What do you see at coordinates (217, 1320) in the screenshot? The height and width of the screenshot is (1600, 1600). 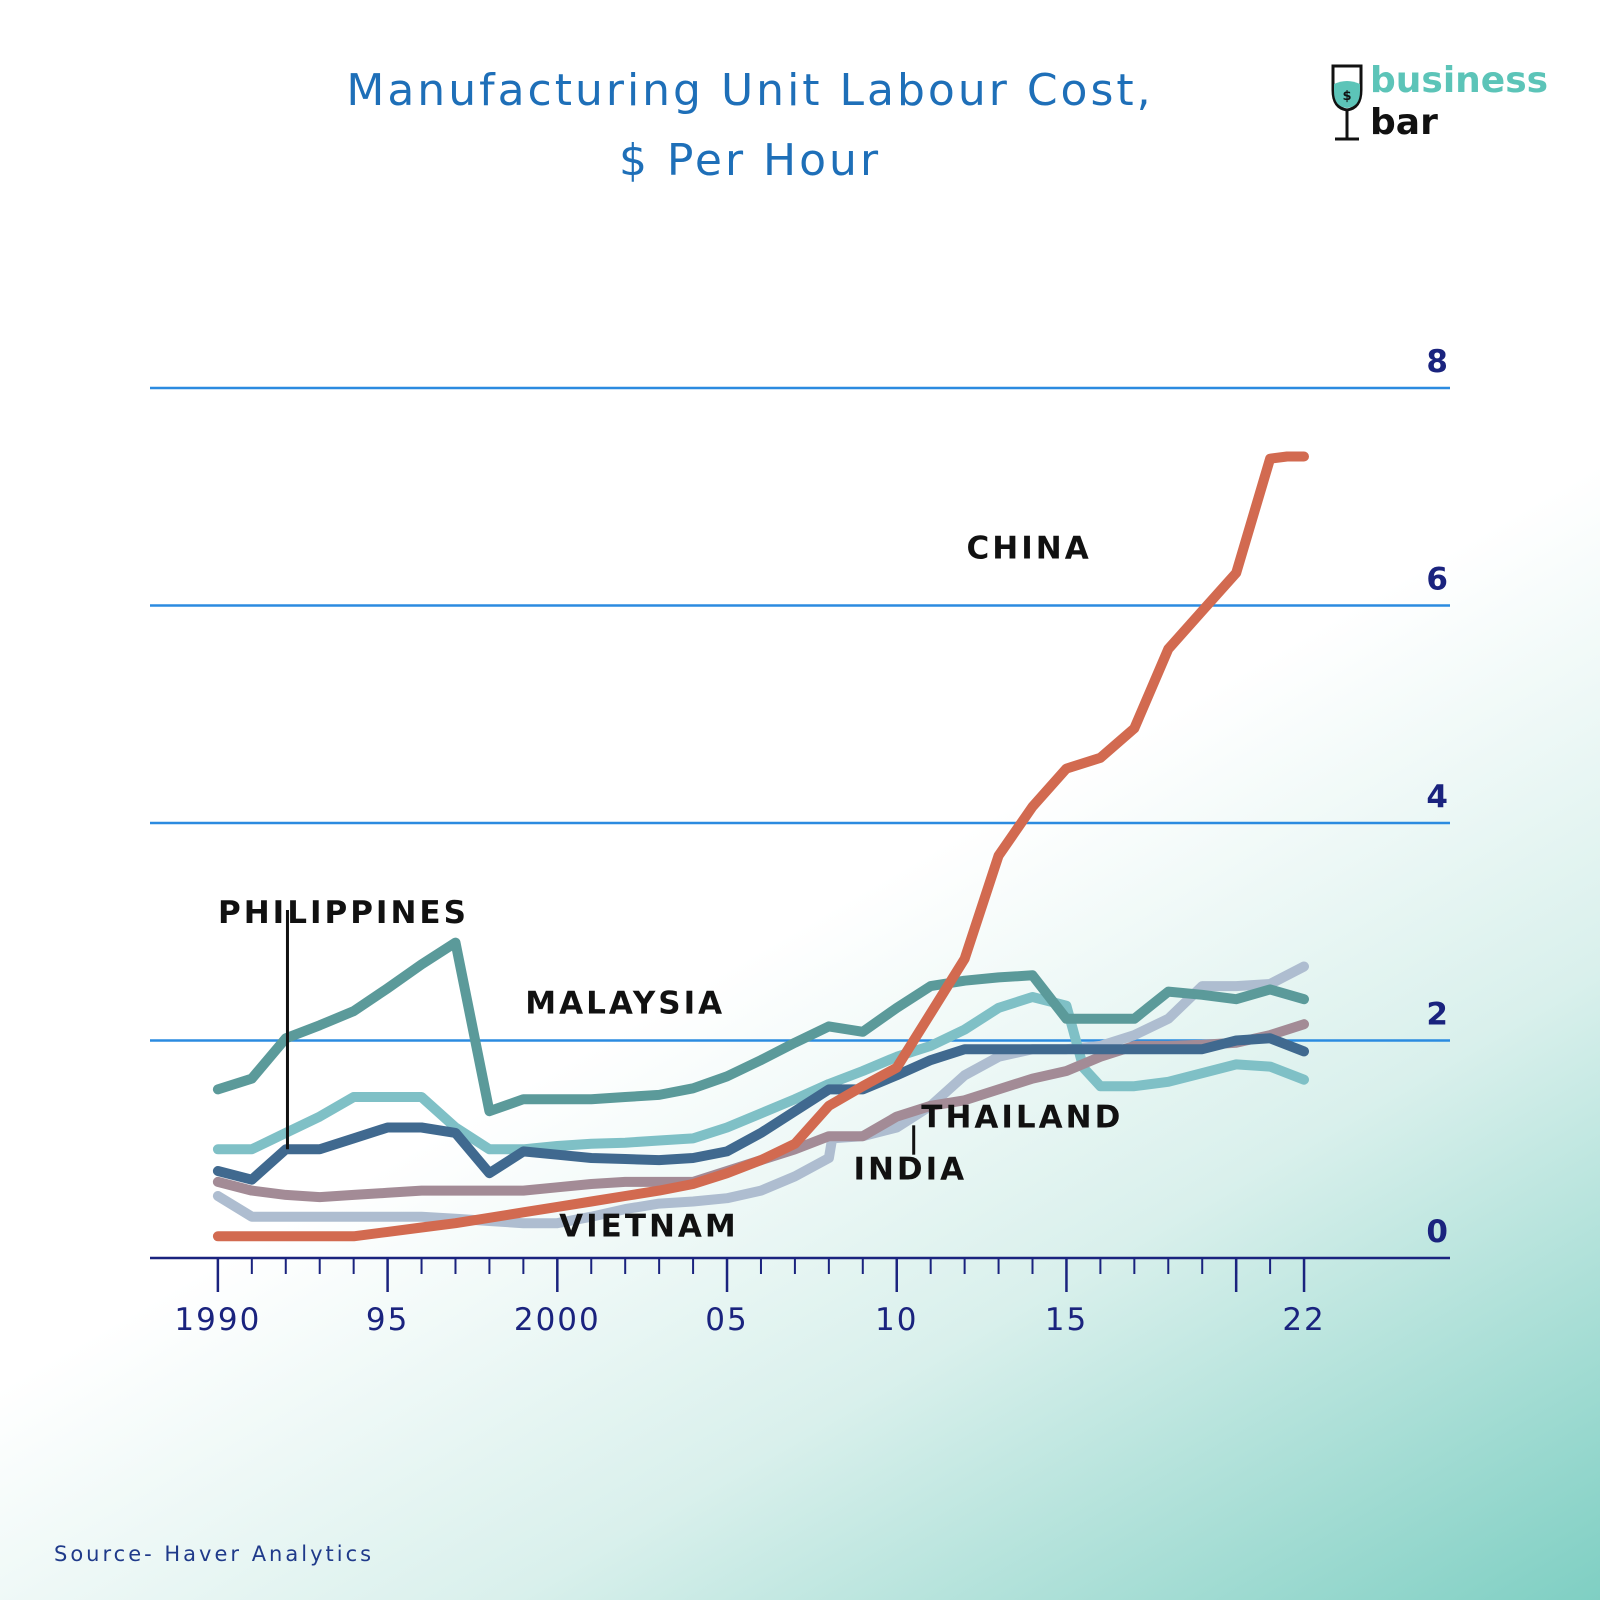 I see `x-tick-label-1990: 1990` at bounding box center [217, 1320].